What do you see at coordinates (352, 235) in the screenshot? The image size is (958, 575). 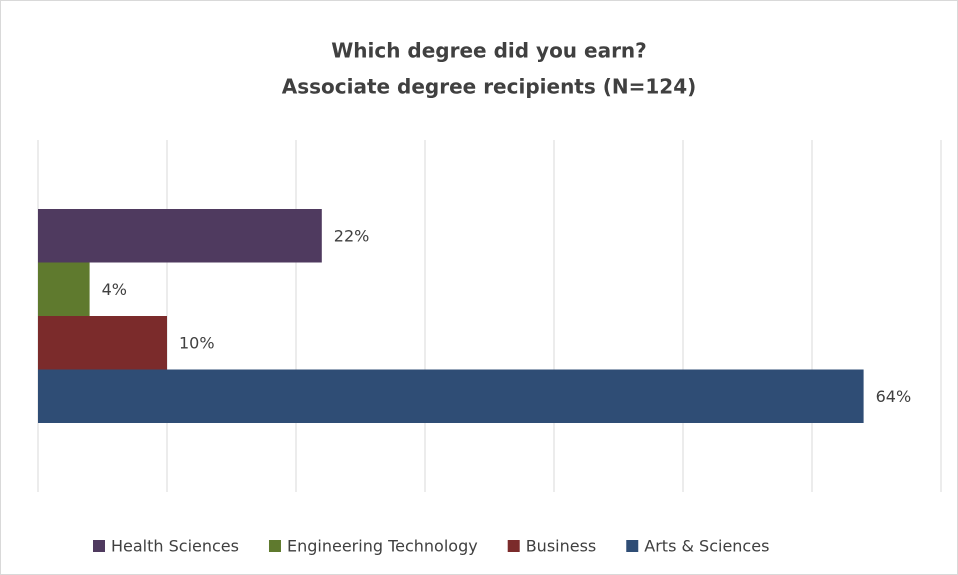 I see `data-label: 22%` at bounding box center [352, 235].